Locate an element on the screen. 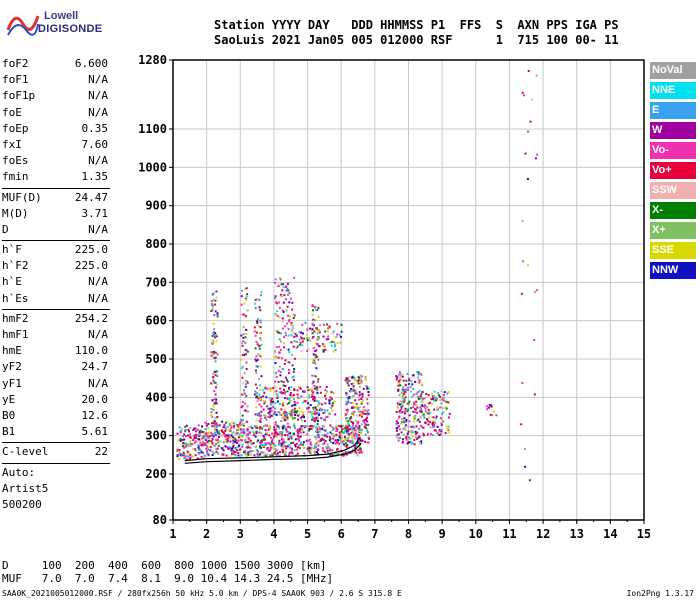 The width and height of the screenshot is (700, 600). legend-item-sse: SSE is located at coordinates (673, 250).